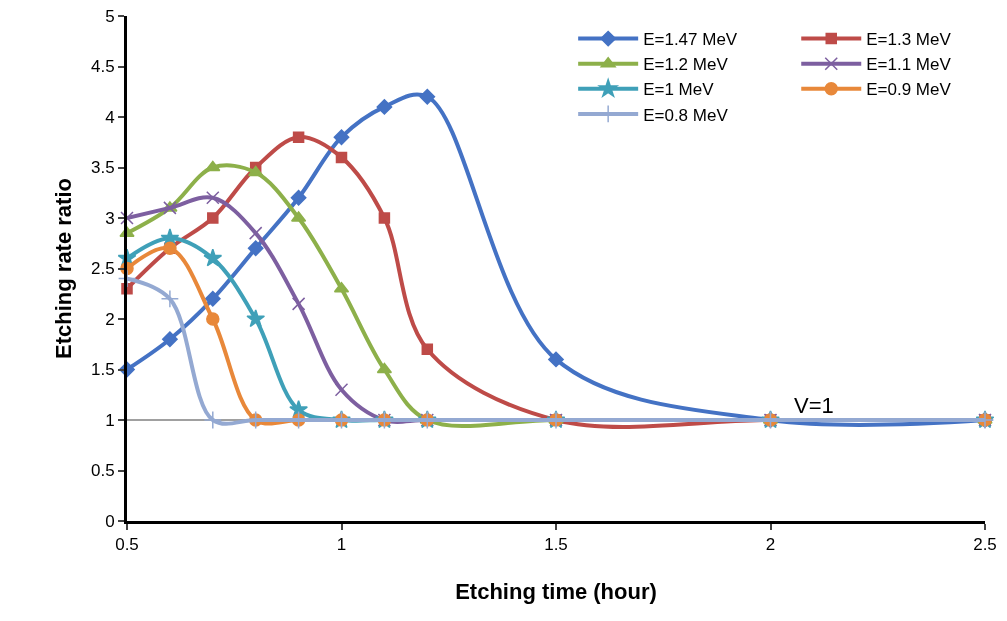 Image resolution: width=1007 pixels, height=621 pixels. I want to click on x-tick-label: 2.5, so click(985, 545).